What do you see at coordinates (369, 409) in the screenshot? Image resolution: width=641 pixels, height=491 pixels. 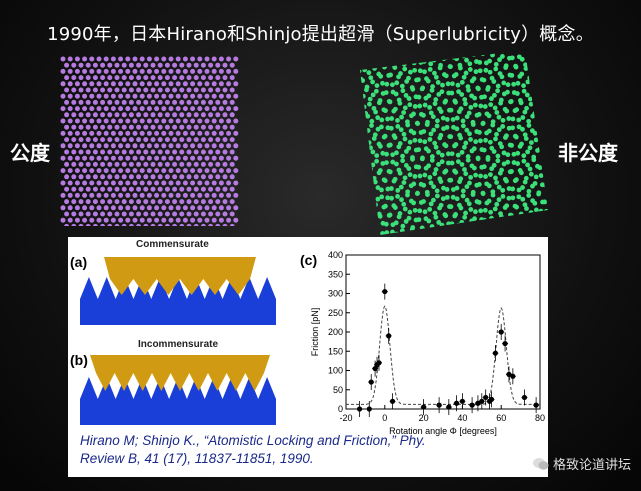 I see `data-point` at bounding box center [369, 409].